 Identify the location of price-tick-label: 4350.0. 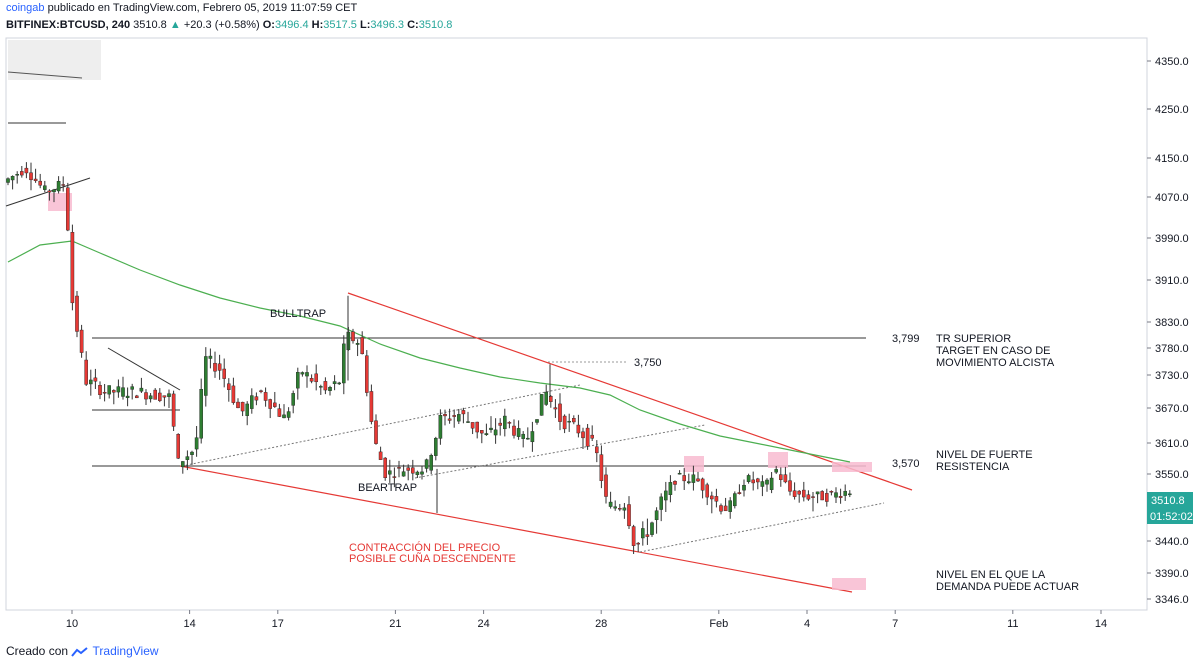
(1172, 62).